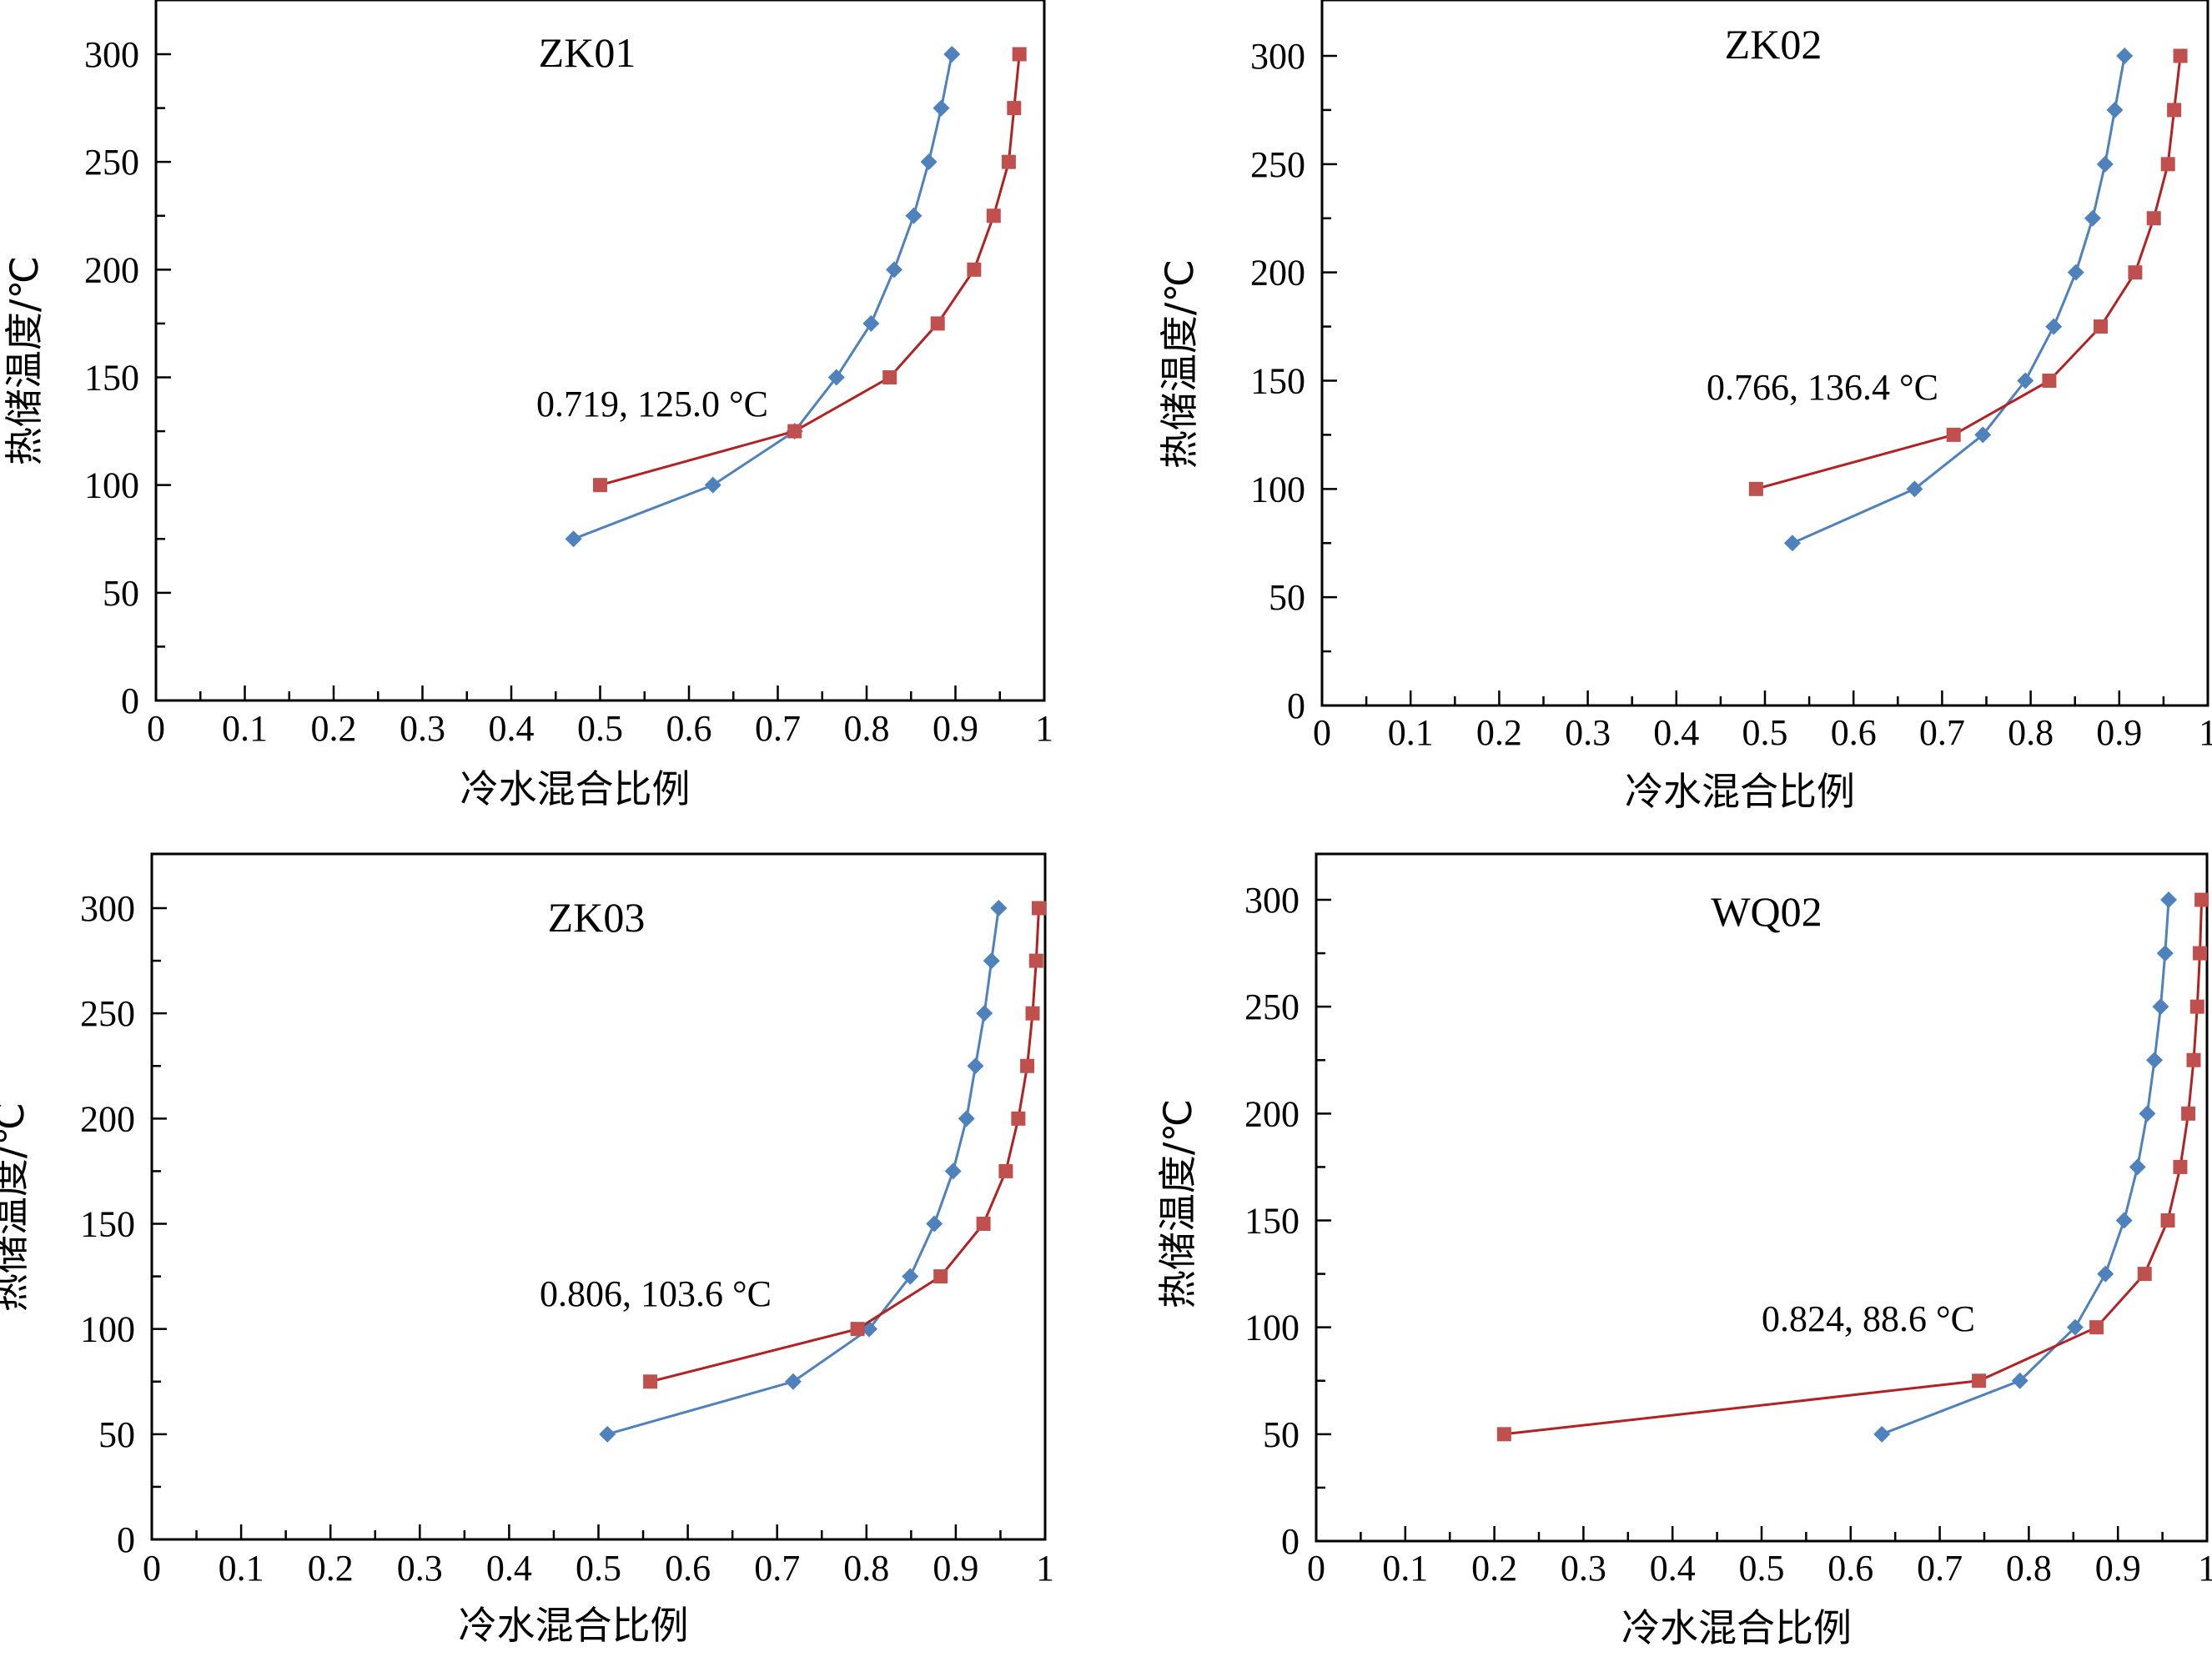 This screenshot has width=2212, height=1662. What do you see at coordinates (1774, 44) in the screenshot?
I see `chart-title: ZK02` at bounding box center [1774, 44].